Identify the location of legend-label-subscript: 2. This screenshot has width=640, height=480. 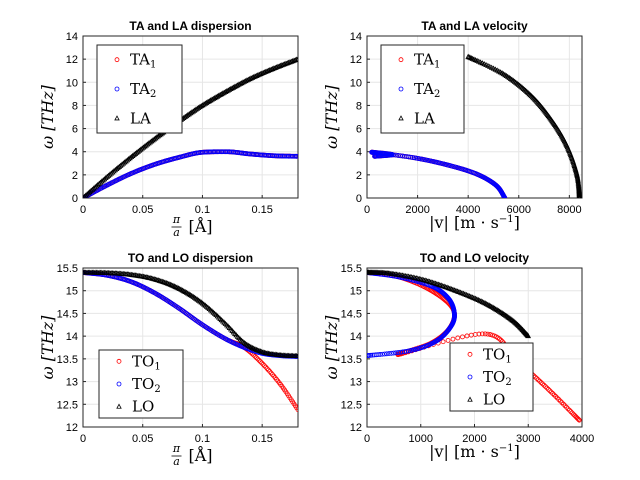
(157, 389).